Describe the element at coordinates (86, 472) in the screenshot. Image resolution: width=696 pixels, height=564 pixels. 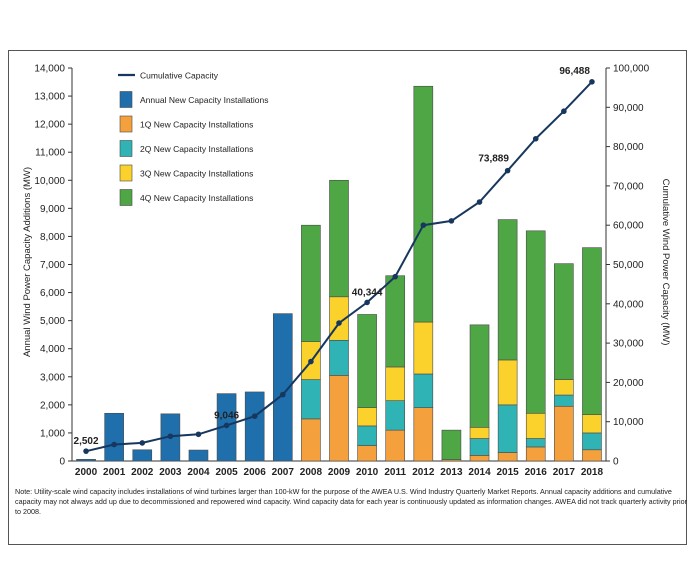
I see `x-tick-label: 2000` at that location.